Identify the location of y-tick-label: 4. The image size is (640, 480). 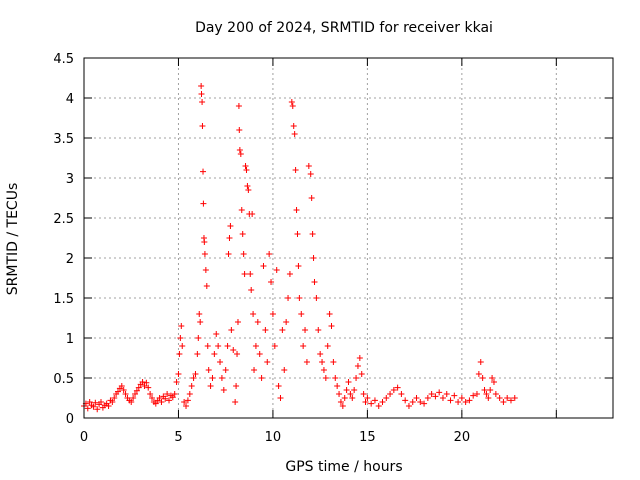
(70, 99).